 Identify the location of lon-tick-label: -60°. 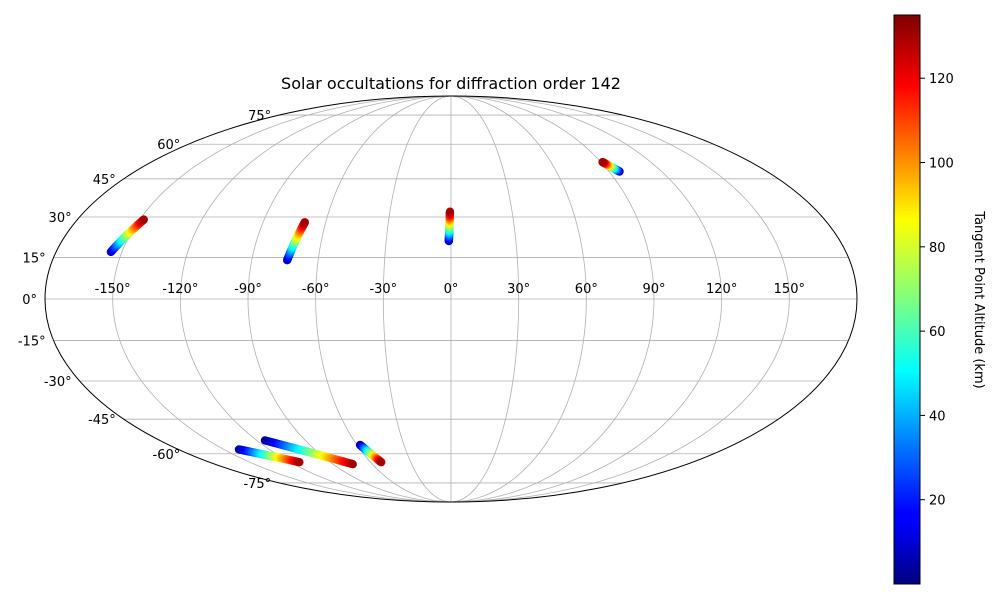
(316, 289).